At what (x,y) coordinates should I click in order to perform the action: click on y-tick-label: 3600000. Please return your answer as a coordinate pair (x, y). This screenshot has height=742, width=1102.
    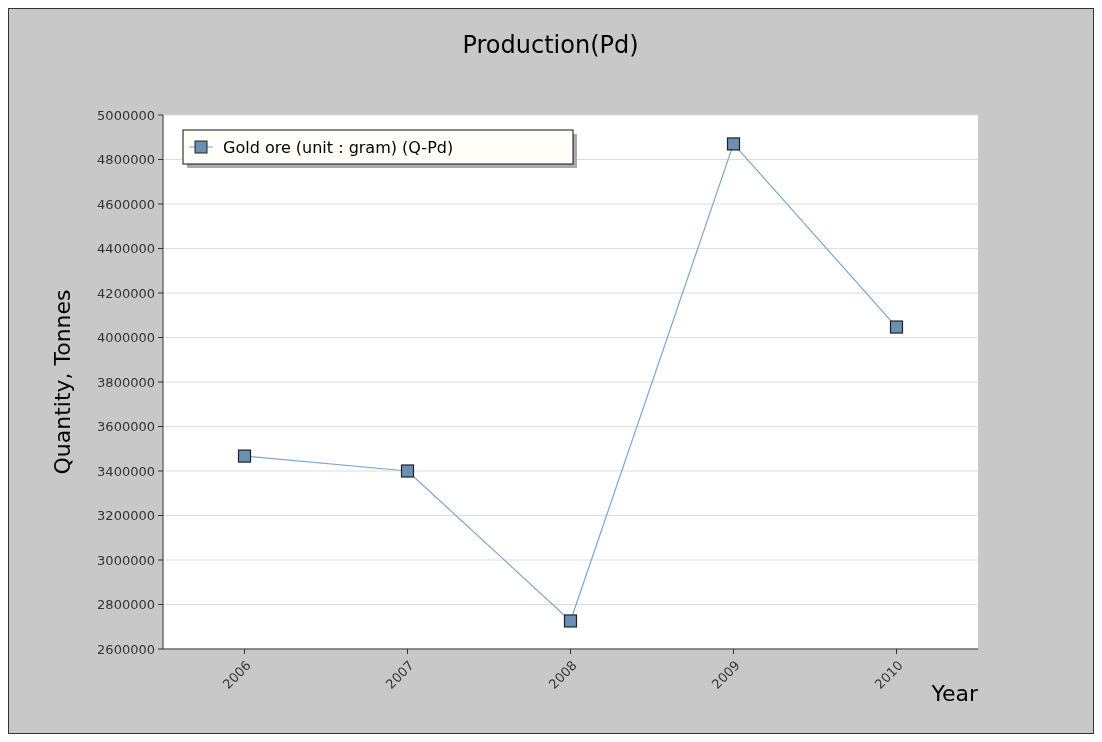
    Looking at the image, I should click on (126, 427).